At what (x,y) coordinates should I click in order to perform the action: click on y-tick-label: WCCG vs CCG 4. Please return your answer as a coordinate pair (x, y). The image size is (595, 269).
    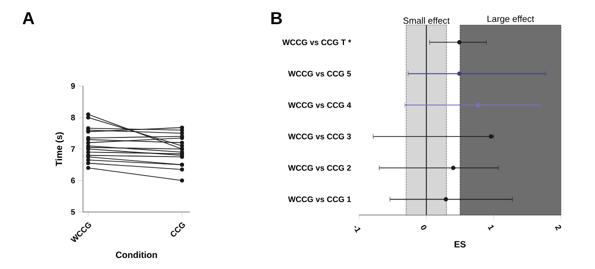
    Looking at the image, I should click on (320, 105).